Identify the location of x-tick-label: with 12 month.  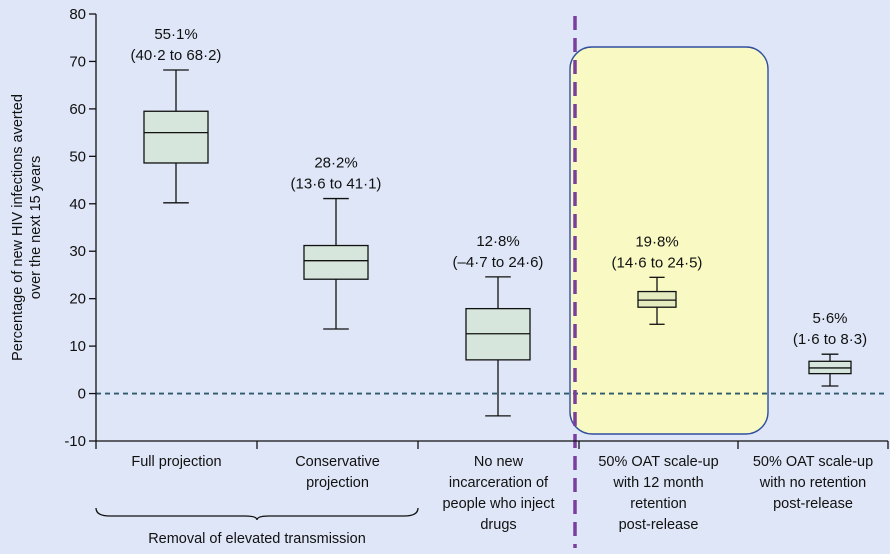
(657, 483).